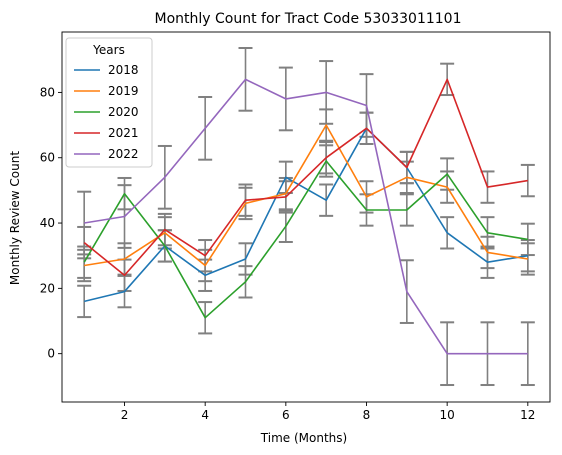 The image size is (562, 455). I want to click on x-tick-label-8: 8, so click(367, 415).